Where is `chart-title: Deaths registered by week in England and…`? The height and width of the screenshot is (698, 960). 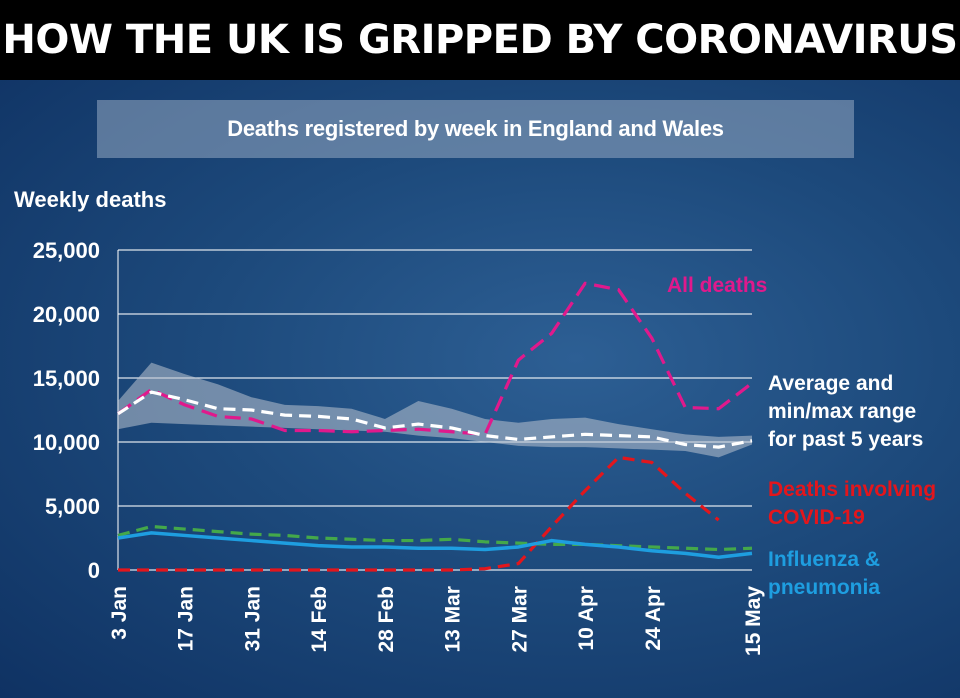
chart-title: Deaths registered by week in England and… is located at coordinates (475, 128).